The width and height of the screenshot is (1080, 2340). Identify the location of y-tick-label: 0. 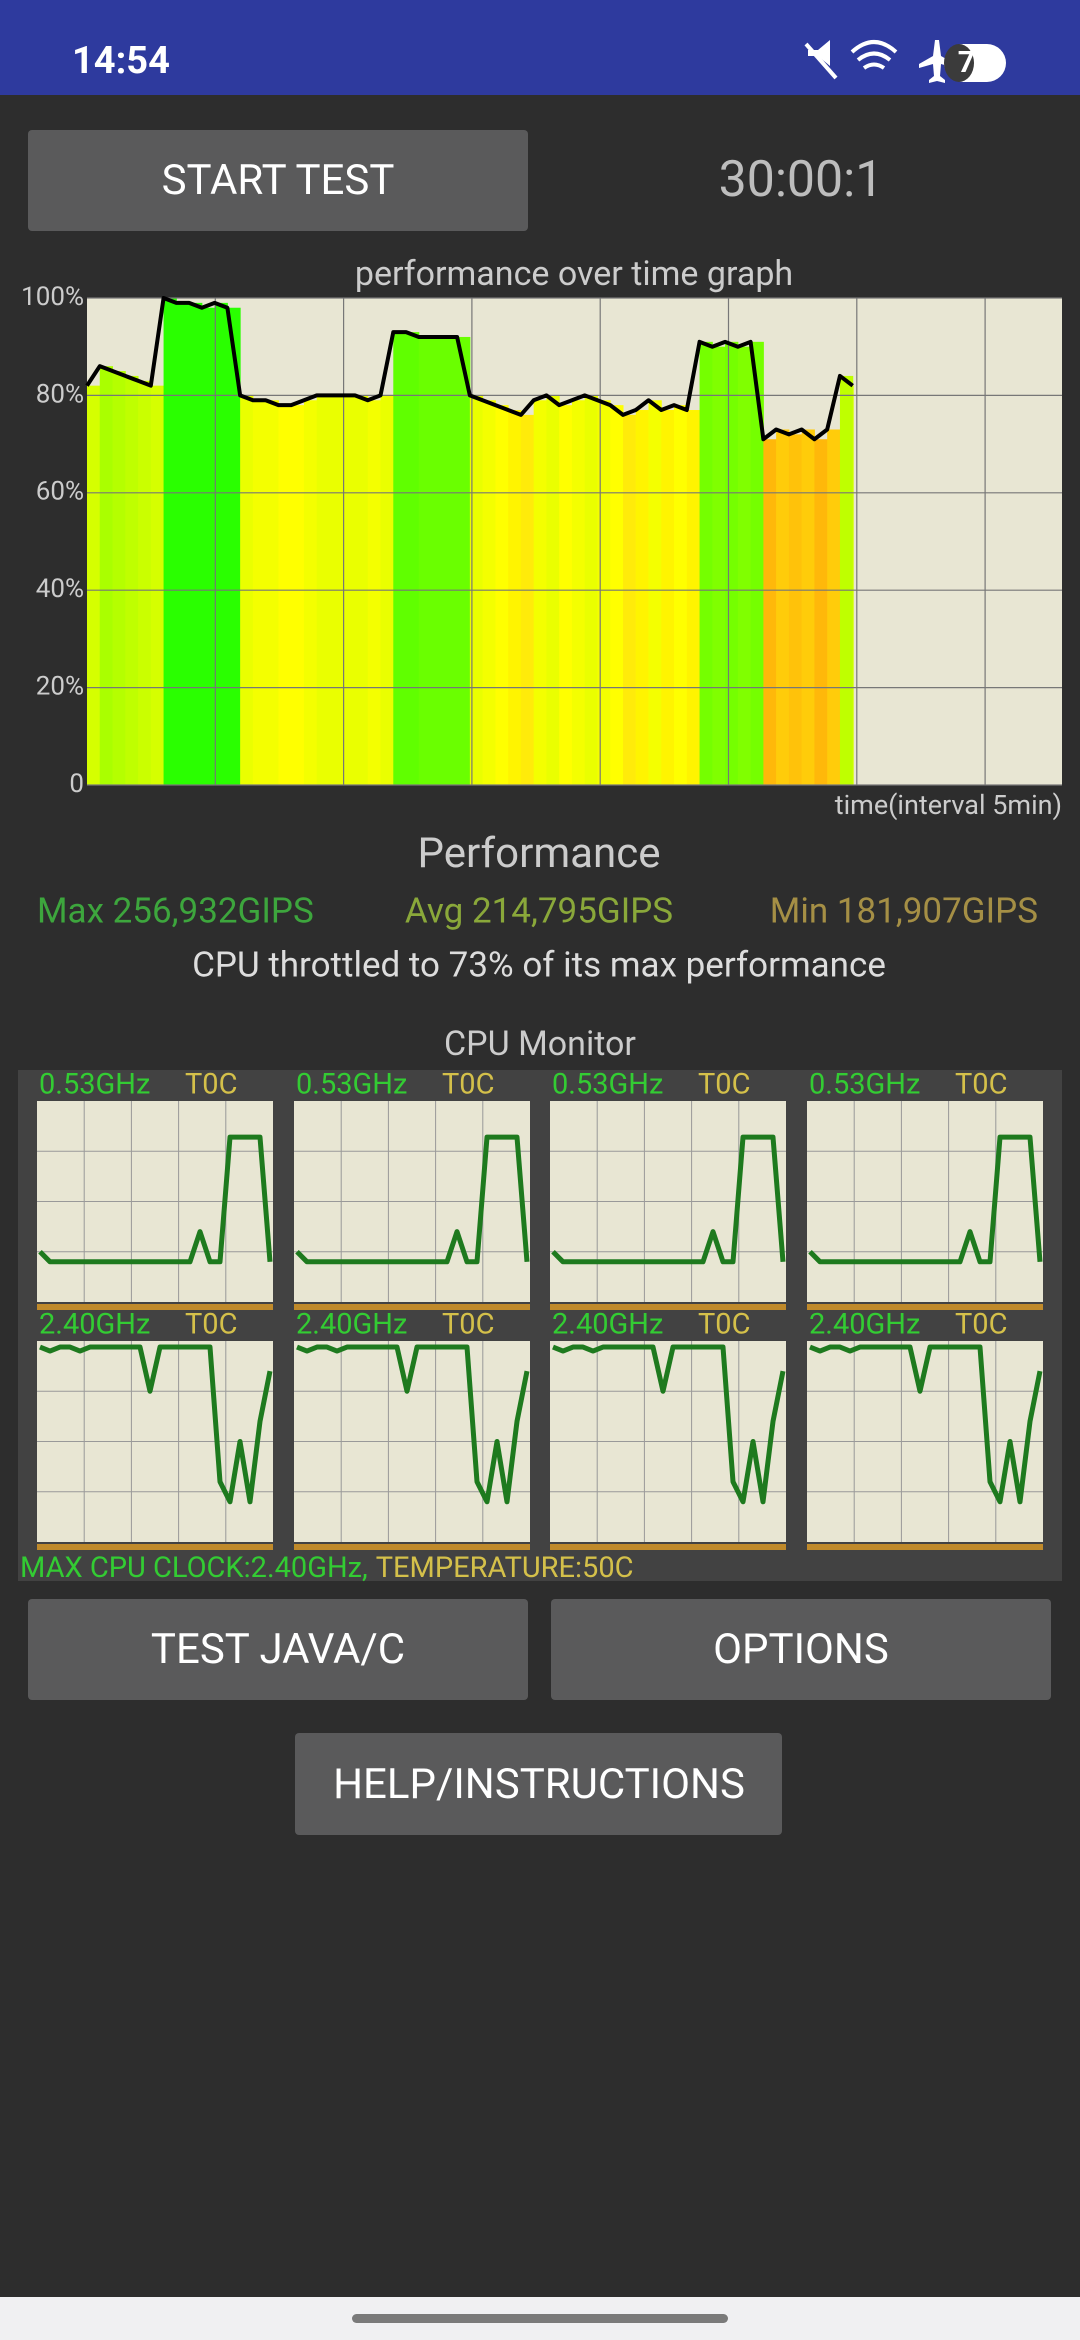
(76, 784).